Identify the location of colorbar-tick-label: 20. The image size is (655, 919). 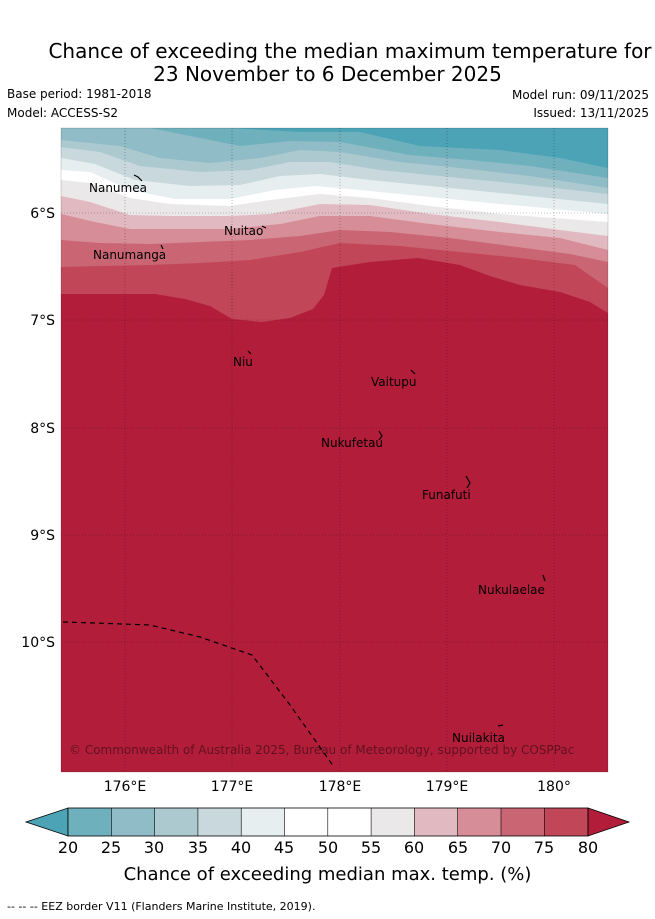
(68, 847).